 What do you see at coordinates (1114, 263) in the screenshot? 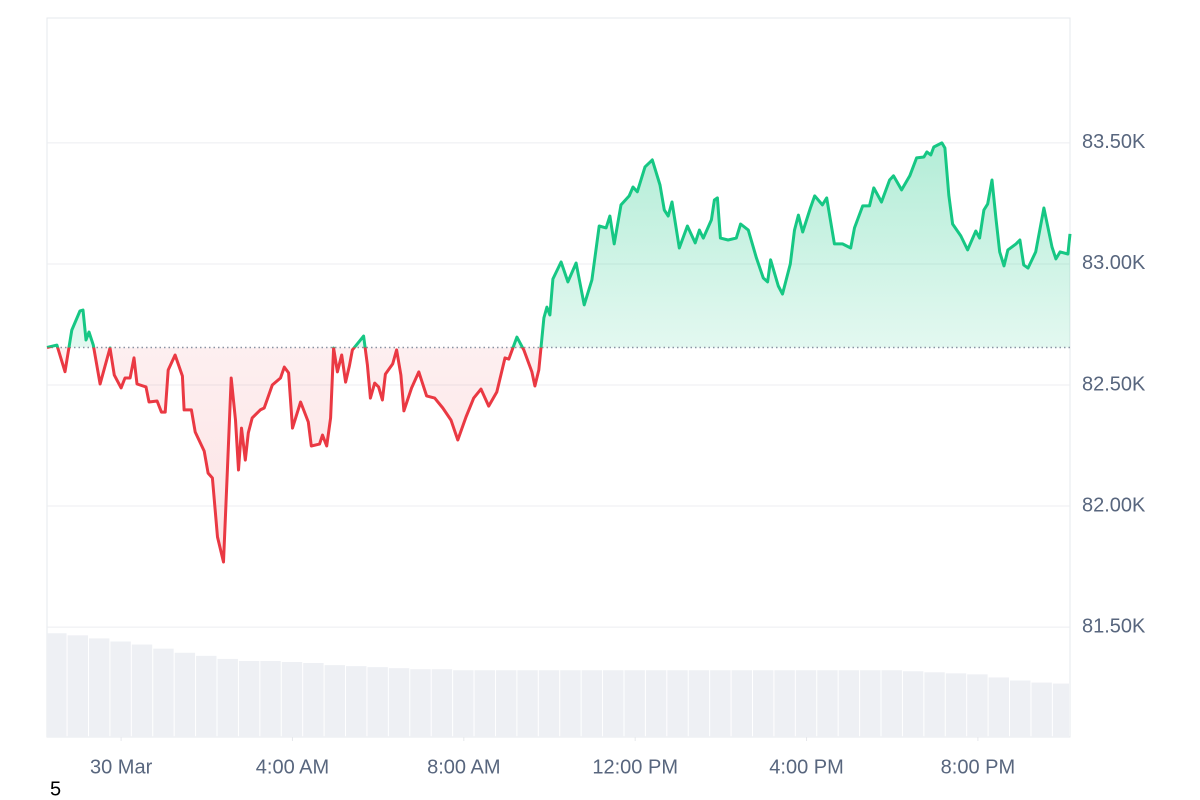
I see `y-tick-label: 83.00K` at bounding box center [1114, 263].